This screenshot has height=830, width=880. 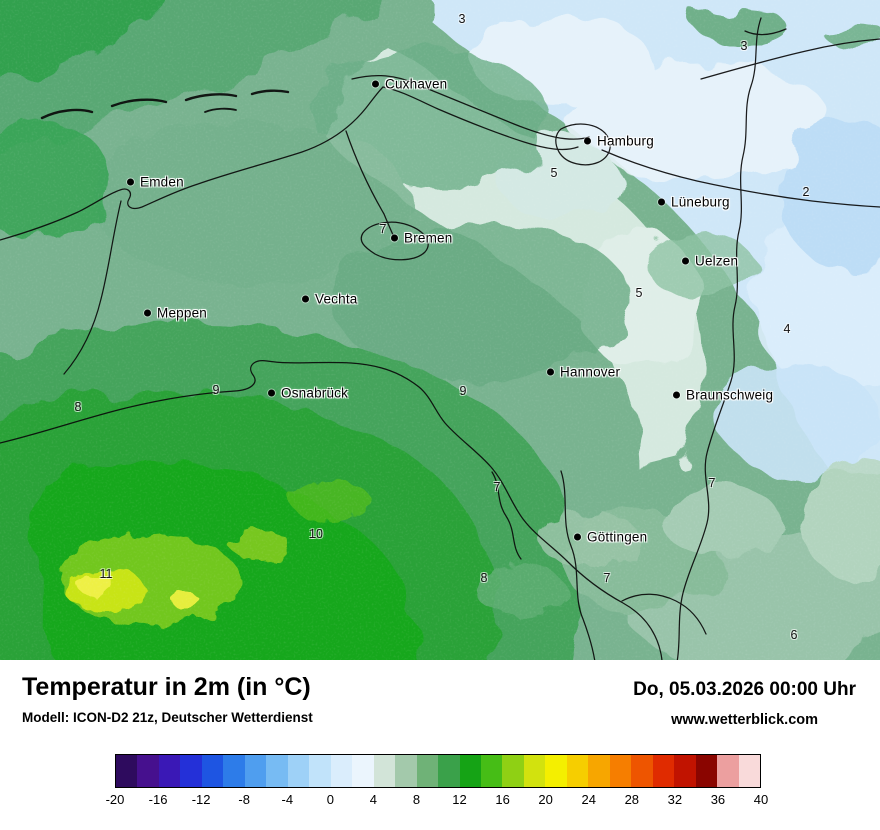 What do you see at coordinates (373, 799) in the screenshot?
I see `colorbar-tick-label: 4` at bounding box center [373, 799].